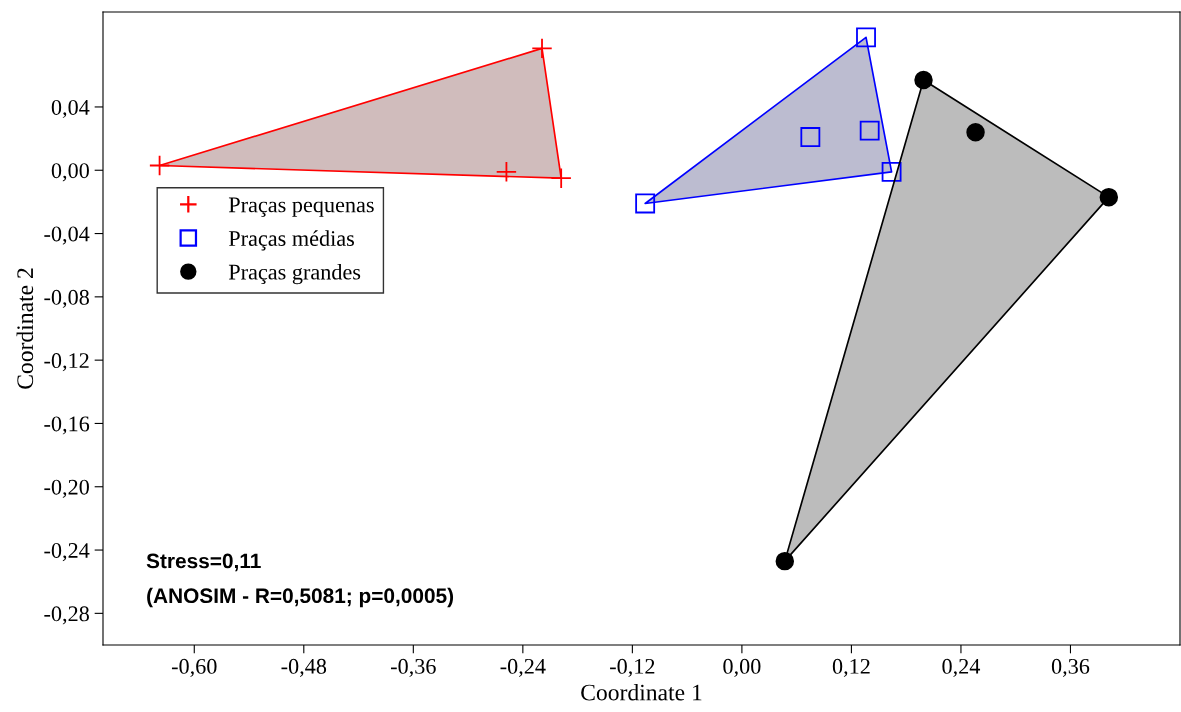  I want to click on x-tick-label: -0,48, so click(304, 668).